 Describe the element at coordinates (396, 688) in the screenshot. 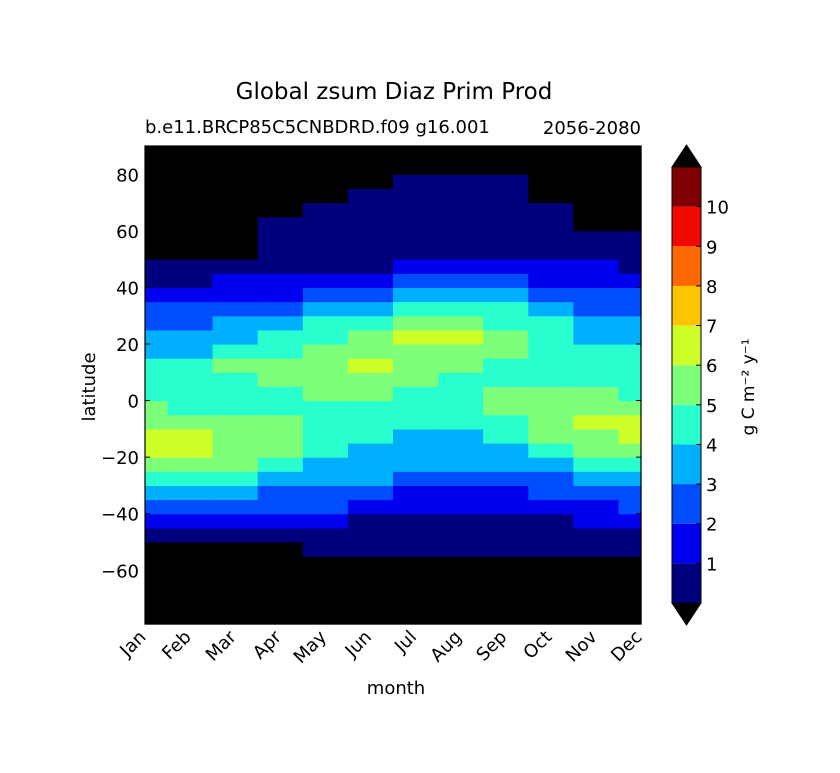

I see `x-axis-label: month` at that location.